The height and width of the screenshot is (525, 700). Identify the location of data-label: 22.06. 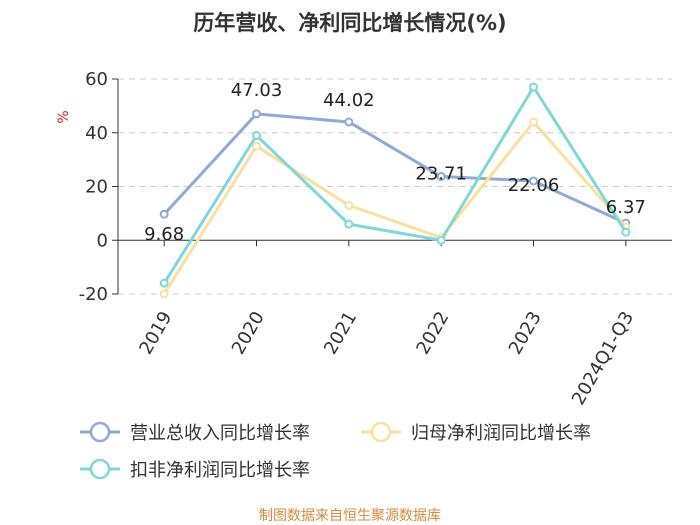
(534, 185).